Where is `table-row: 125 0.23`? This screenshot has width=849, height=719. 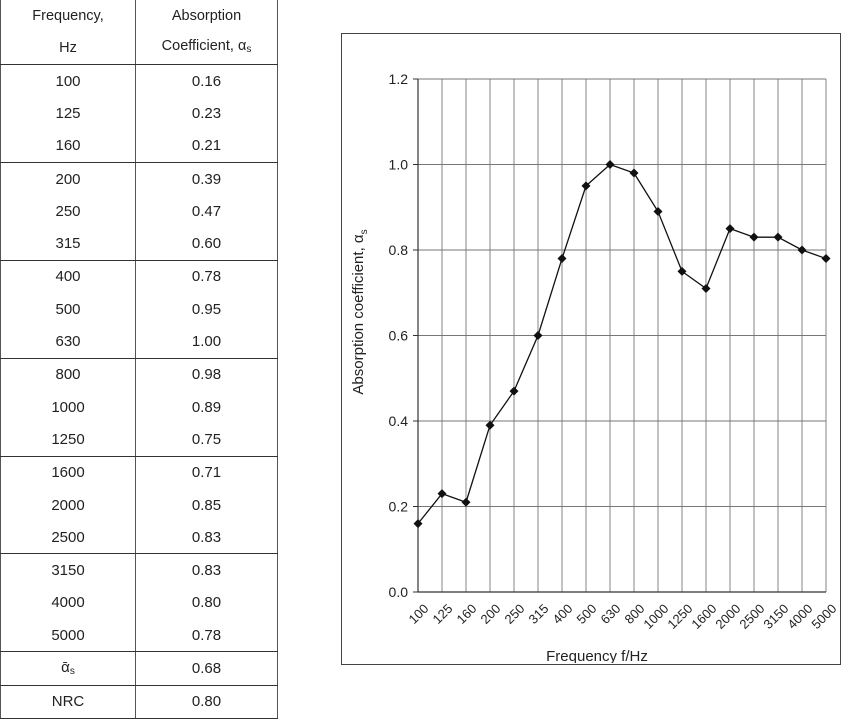 table-row: 125 0.23 is located at coordinates (139, 113).